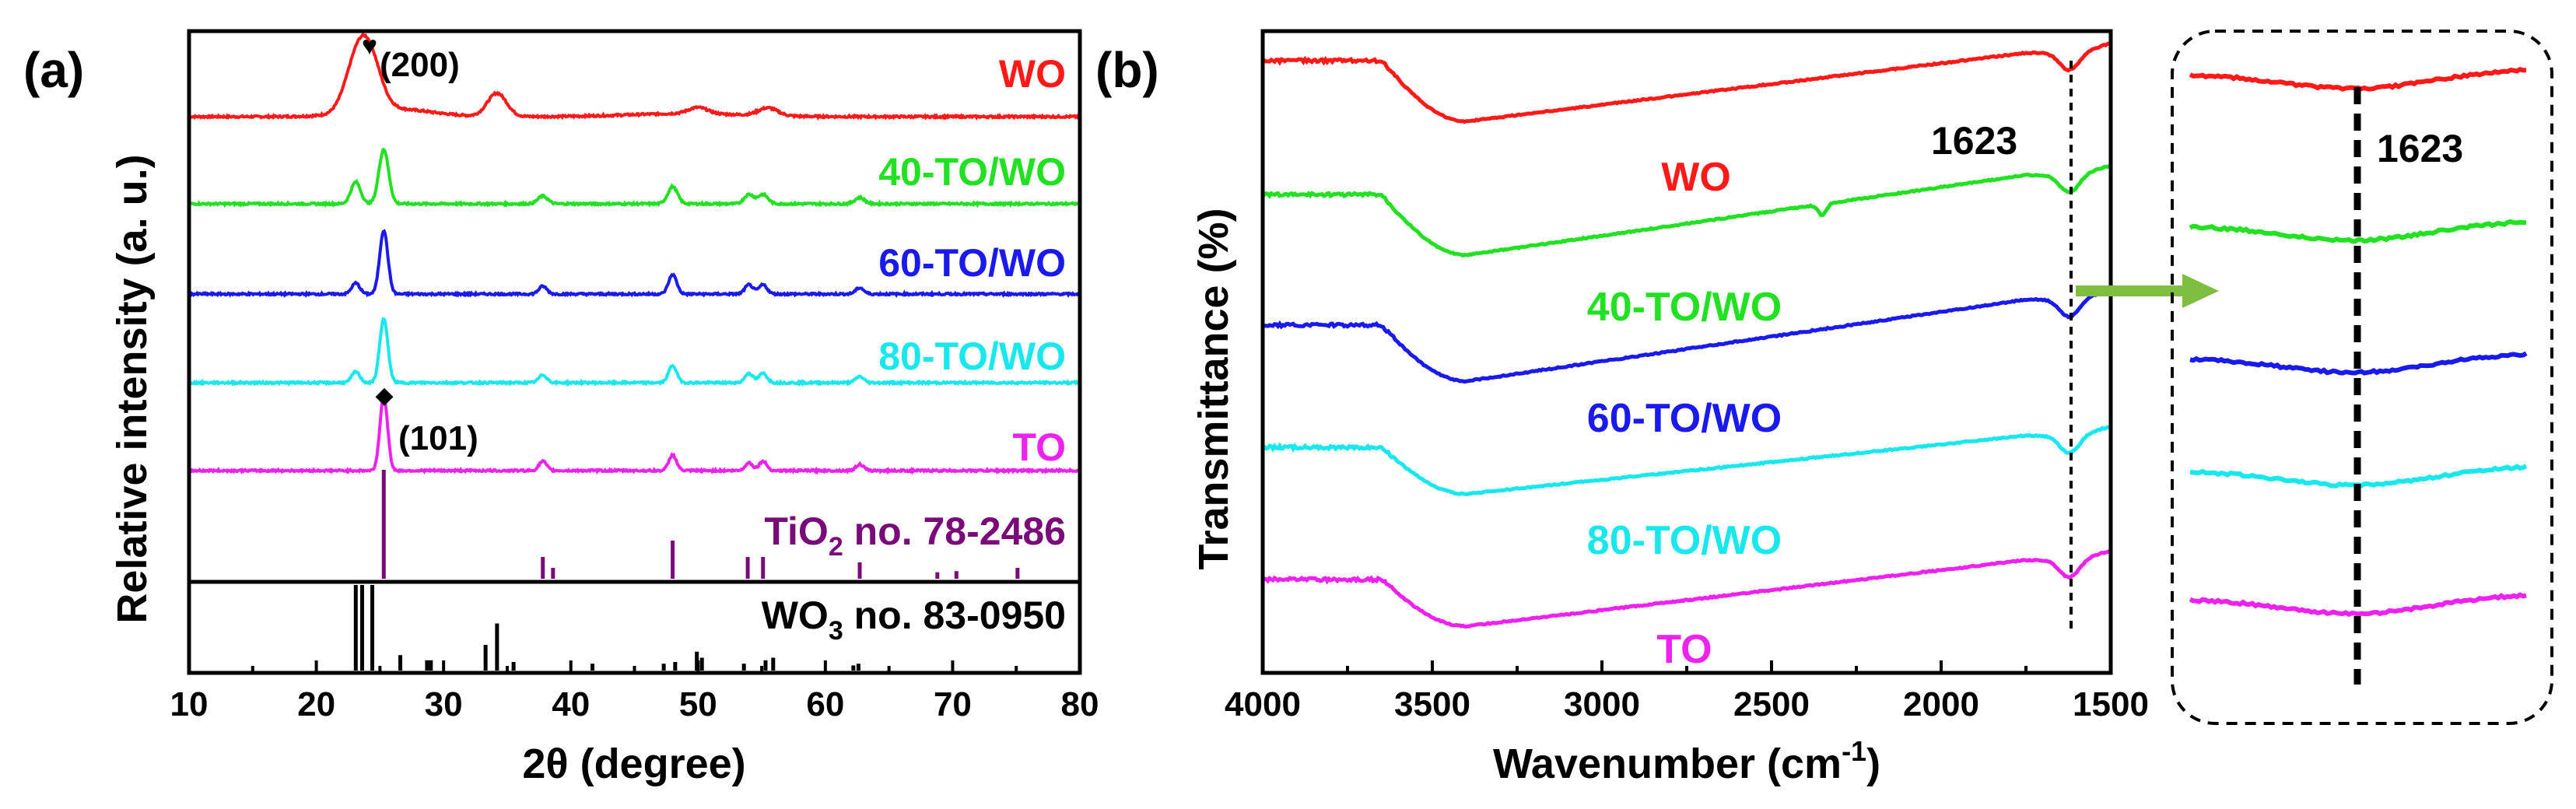  I want to click on band-1623-label: 1623, so click(1974, 141).